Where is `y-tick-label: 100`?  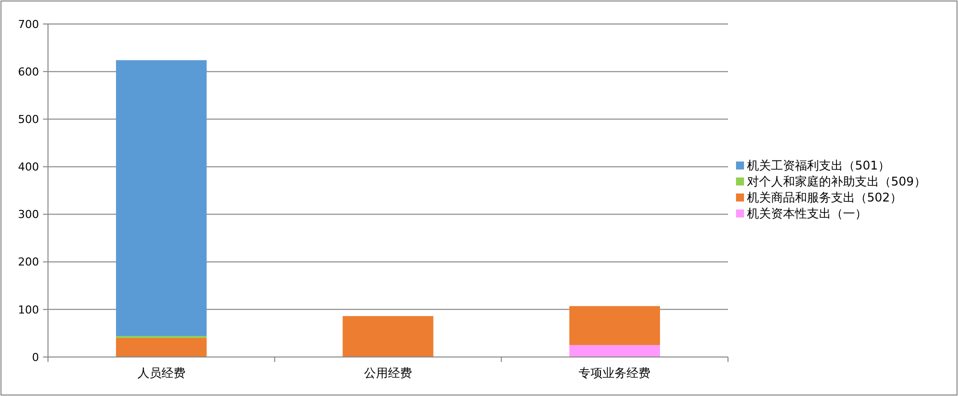 y-tick-label: 100 is located at coordinates (28, 309).